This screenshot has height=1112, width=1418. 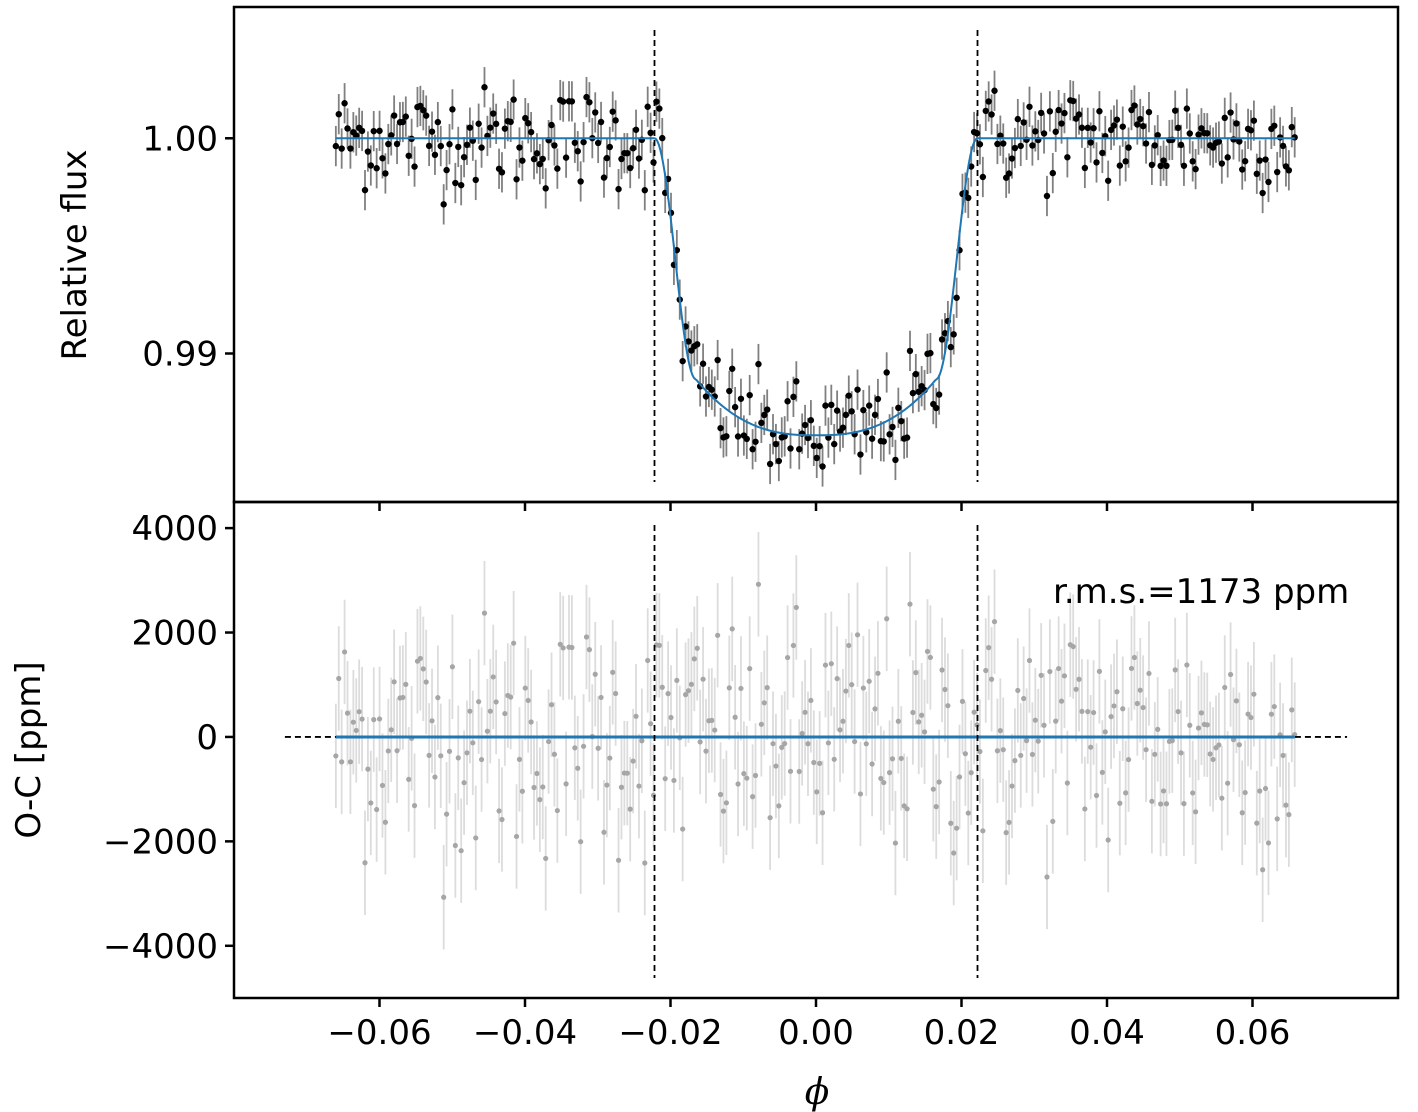 What do you see at coordinates (816, 751) in the screenshot?
I see `bottom-transit-boundaries` at bounding box center [816, 751].